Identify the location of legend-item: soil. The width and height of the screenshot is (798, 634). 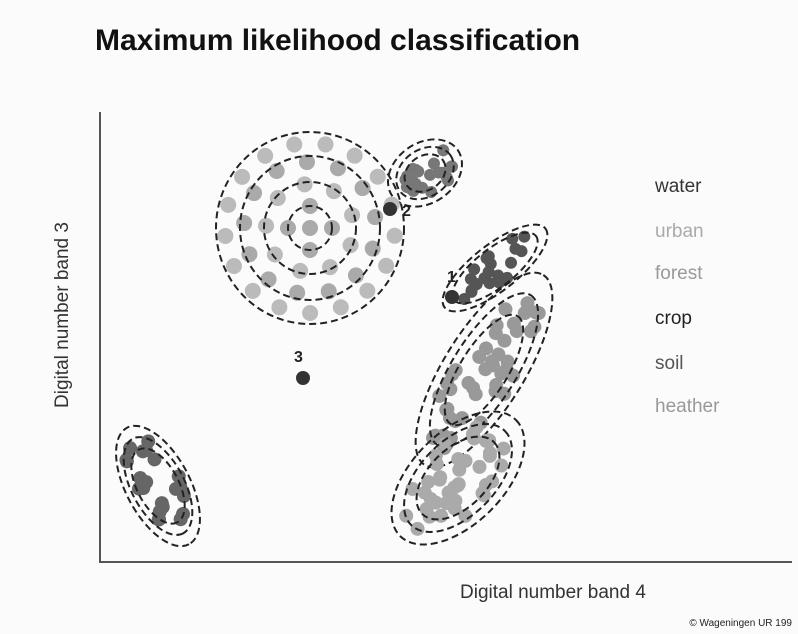
(669, 363).